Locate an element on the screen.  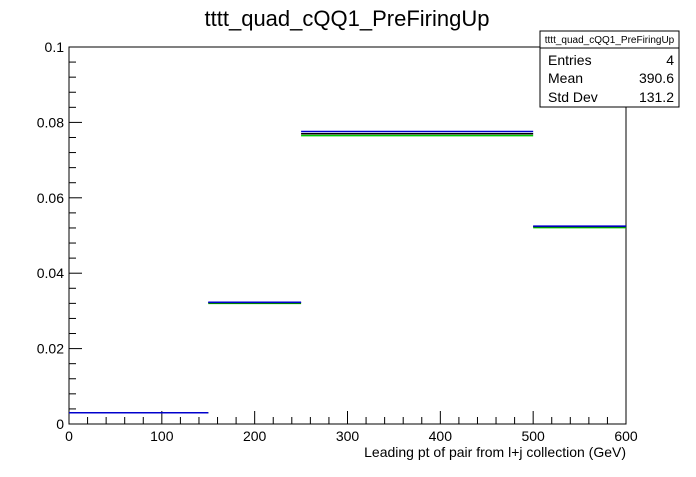
y-tick-label: 0 is located at coordinates (60, 424).